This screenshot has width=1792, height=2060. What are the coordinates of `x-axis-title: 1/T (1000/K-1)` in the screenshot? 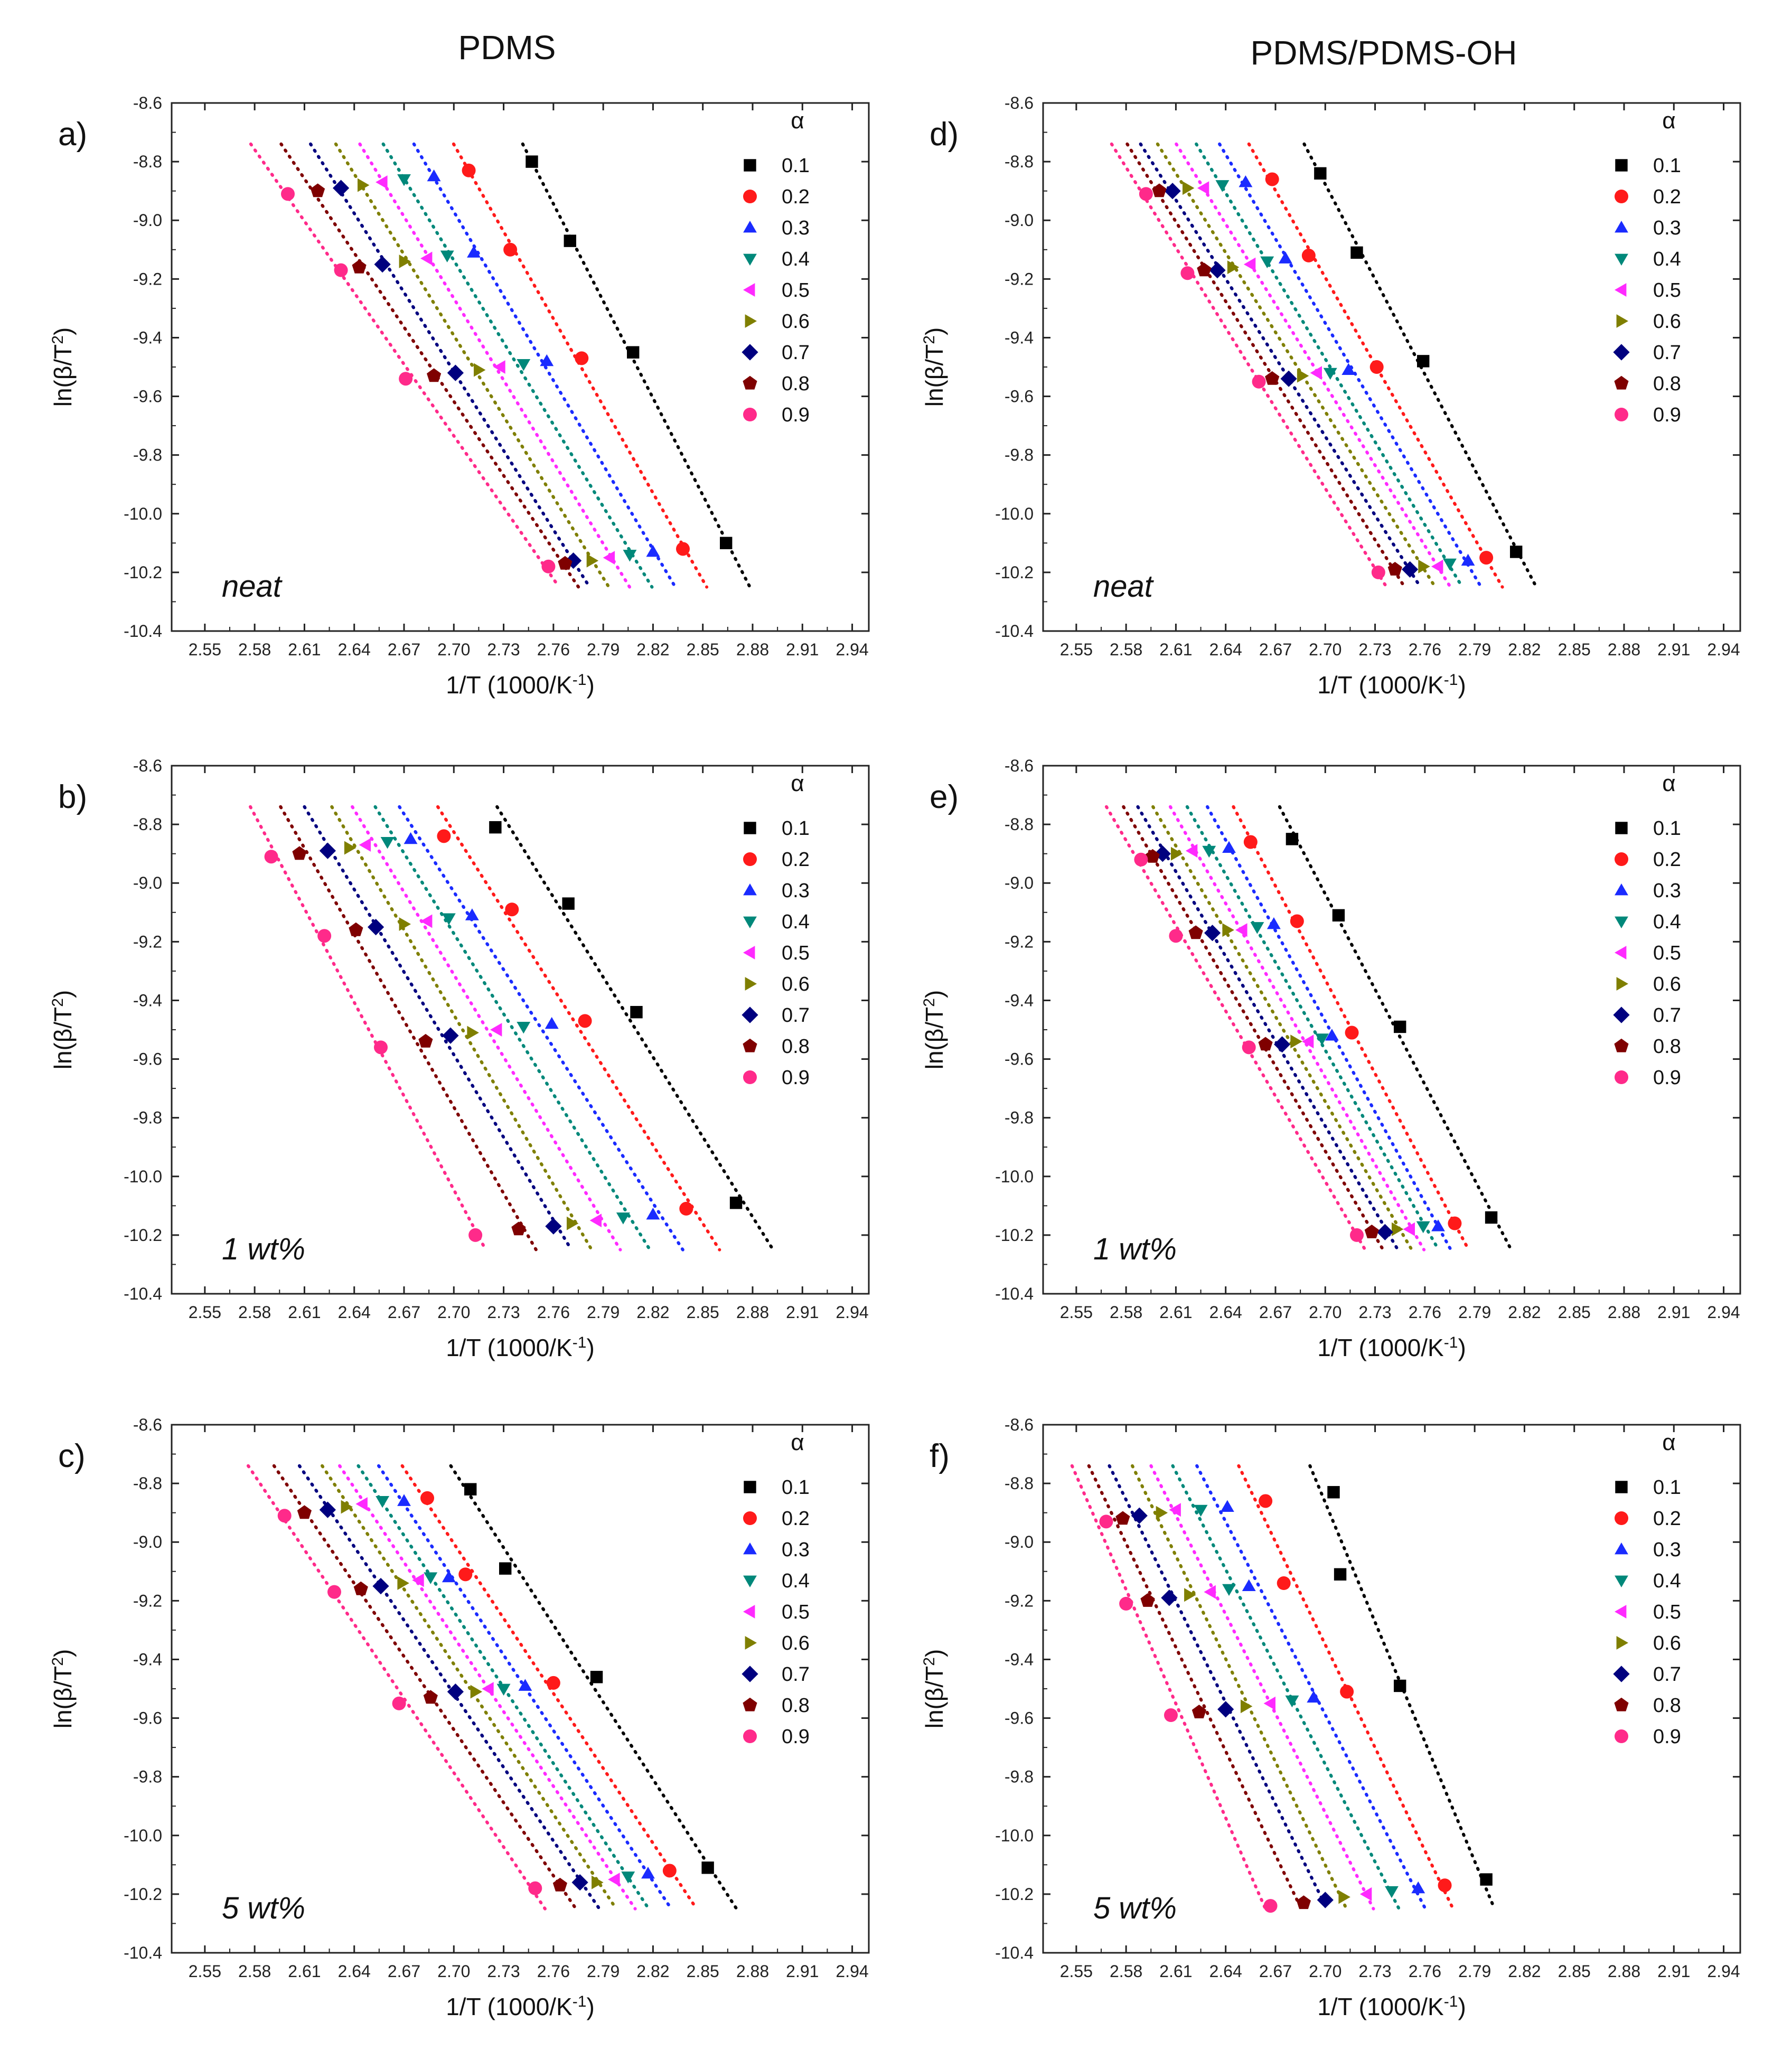 It's located at (1391, 1348).